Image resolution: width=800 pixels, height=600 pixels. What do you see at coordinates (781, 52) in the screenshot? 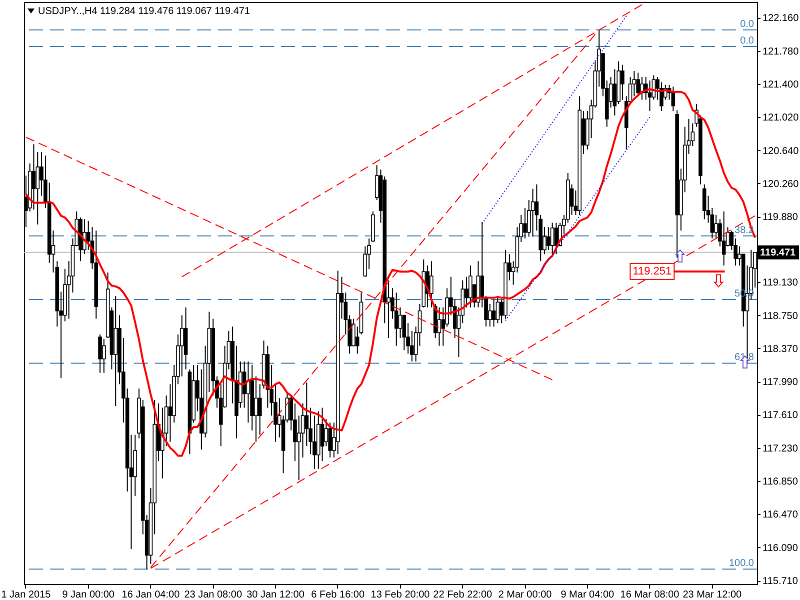
I see `y-tick-label: 121.780` at bounding box center [781, 52].